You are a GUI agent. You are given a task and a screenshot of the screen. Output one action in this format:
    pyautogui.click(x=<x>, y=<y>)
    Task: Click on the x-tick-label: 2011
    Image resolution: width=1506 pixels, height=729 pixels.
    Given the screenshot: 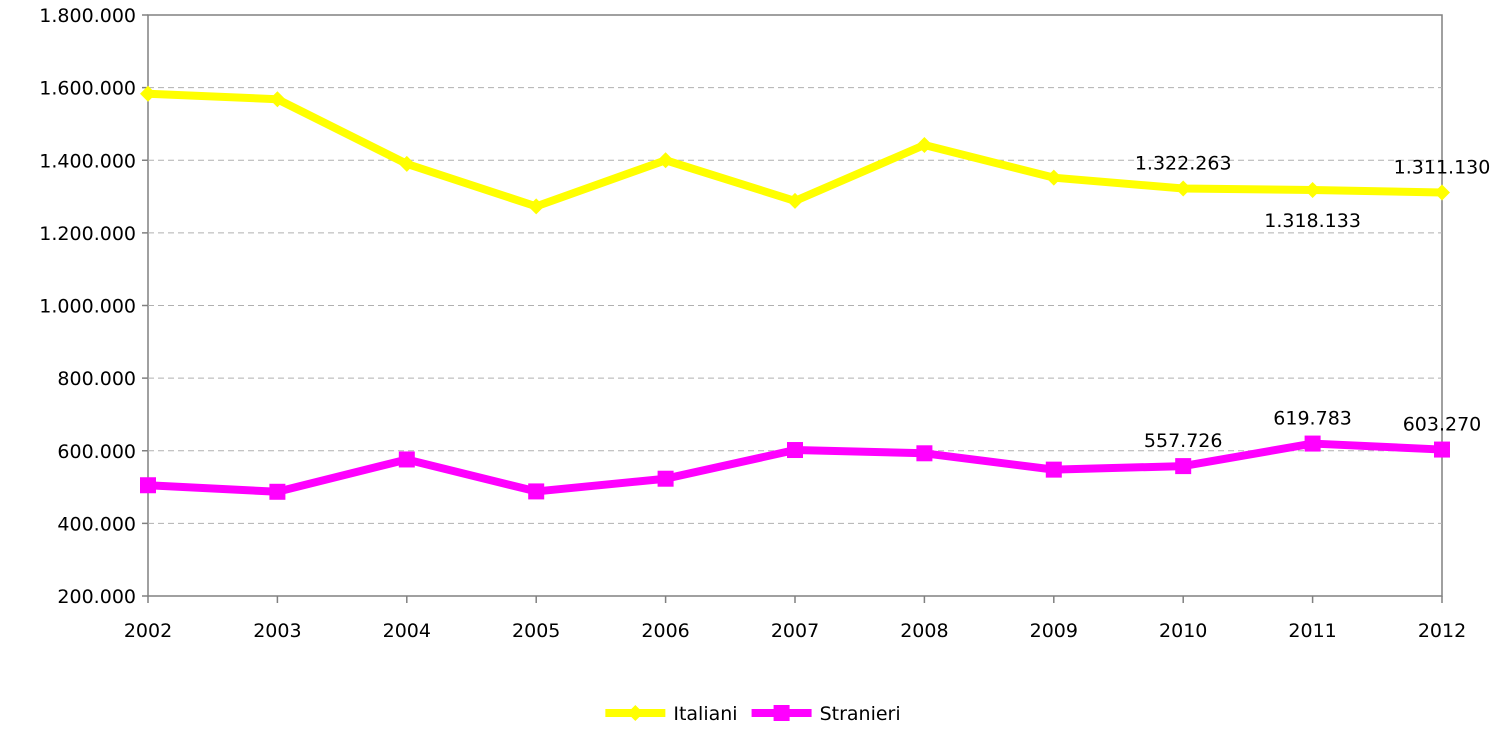 What is the action you would take?
    pyautogui.click(x=1312, y=631)
    